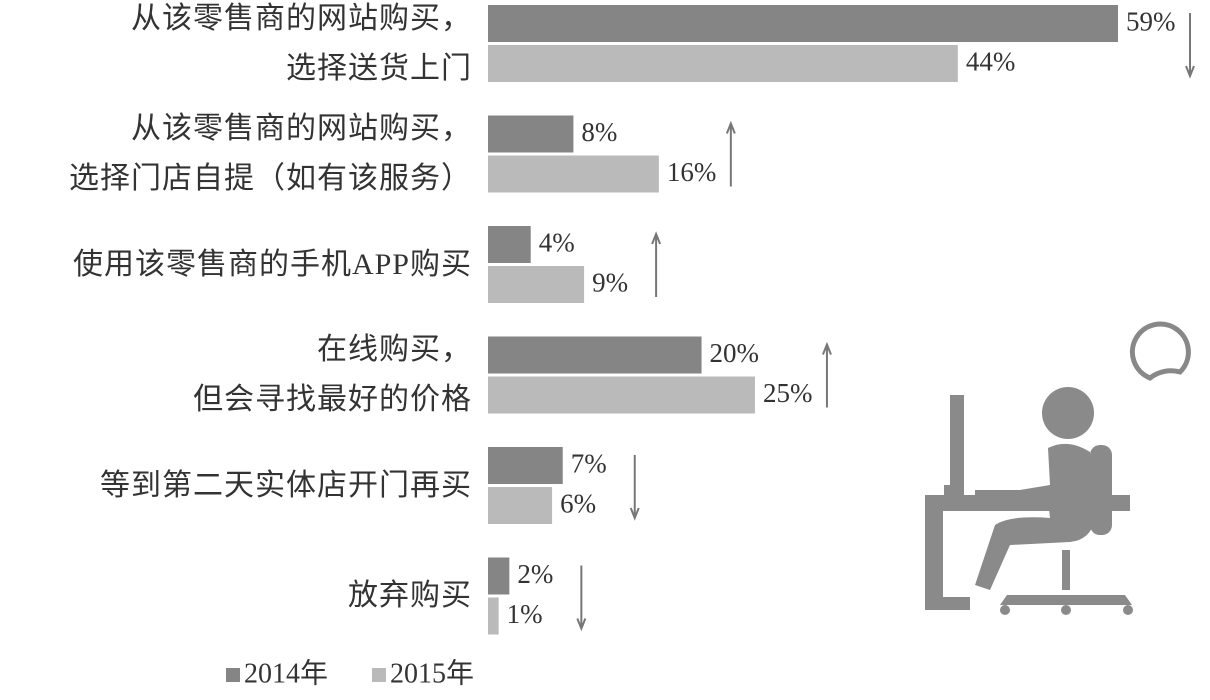 The width and height of the screenshot is (1210, 700). Describe the element at coordinates (286, 673) in the screenshot. I see `legend-label: 2014年` at that location.